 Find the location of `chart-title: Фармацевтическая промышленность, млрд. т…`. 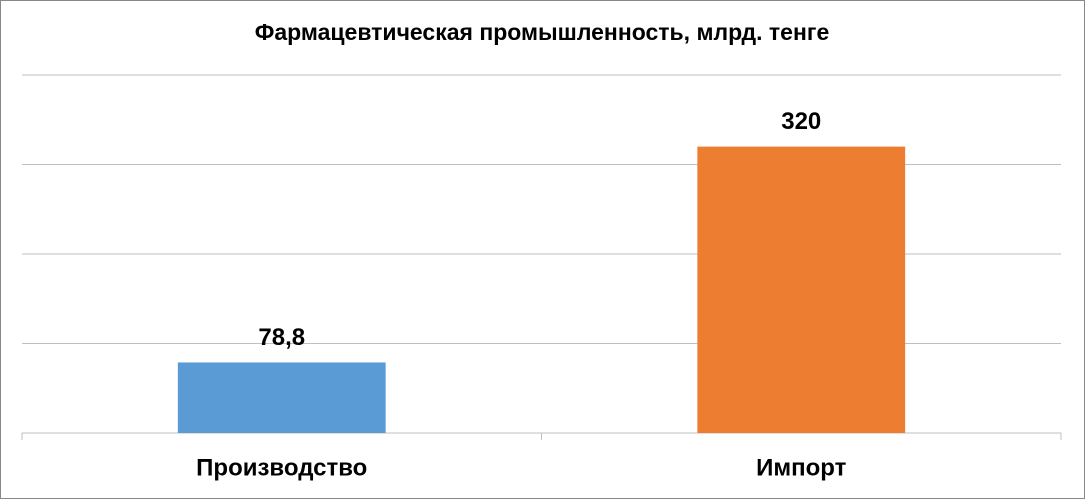

chart-title: Фармацевтическая промышленность, млрд. т… is located at coordinates (542, 32).